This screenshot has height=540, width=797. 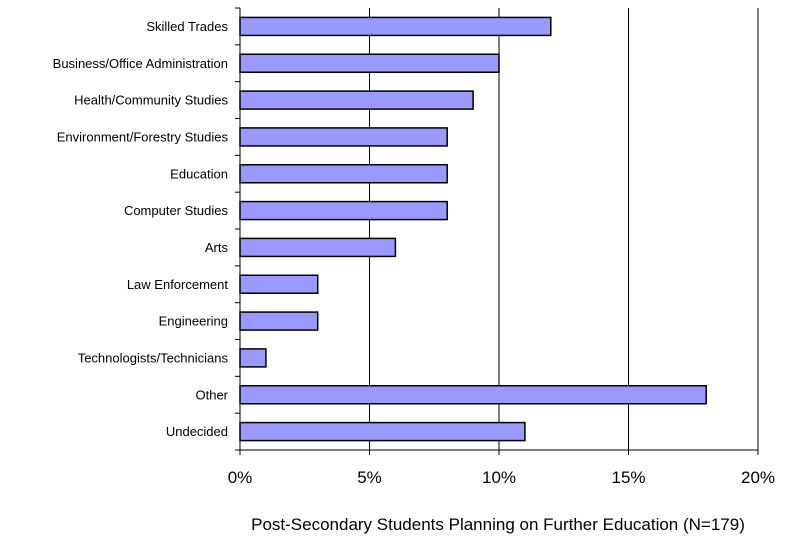 What do you see at coordinates (369, 477) in the screenshot?
I see `x-tick-label: 5%` at bounding box center [369, 477].